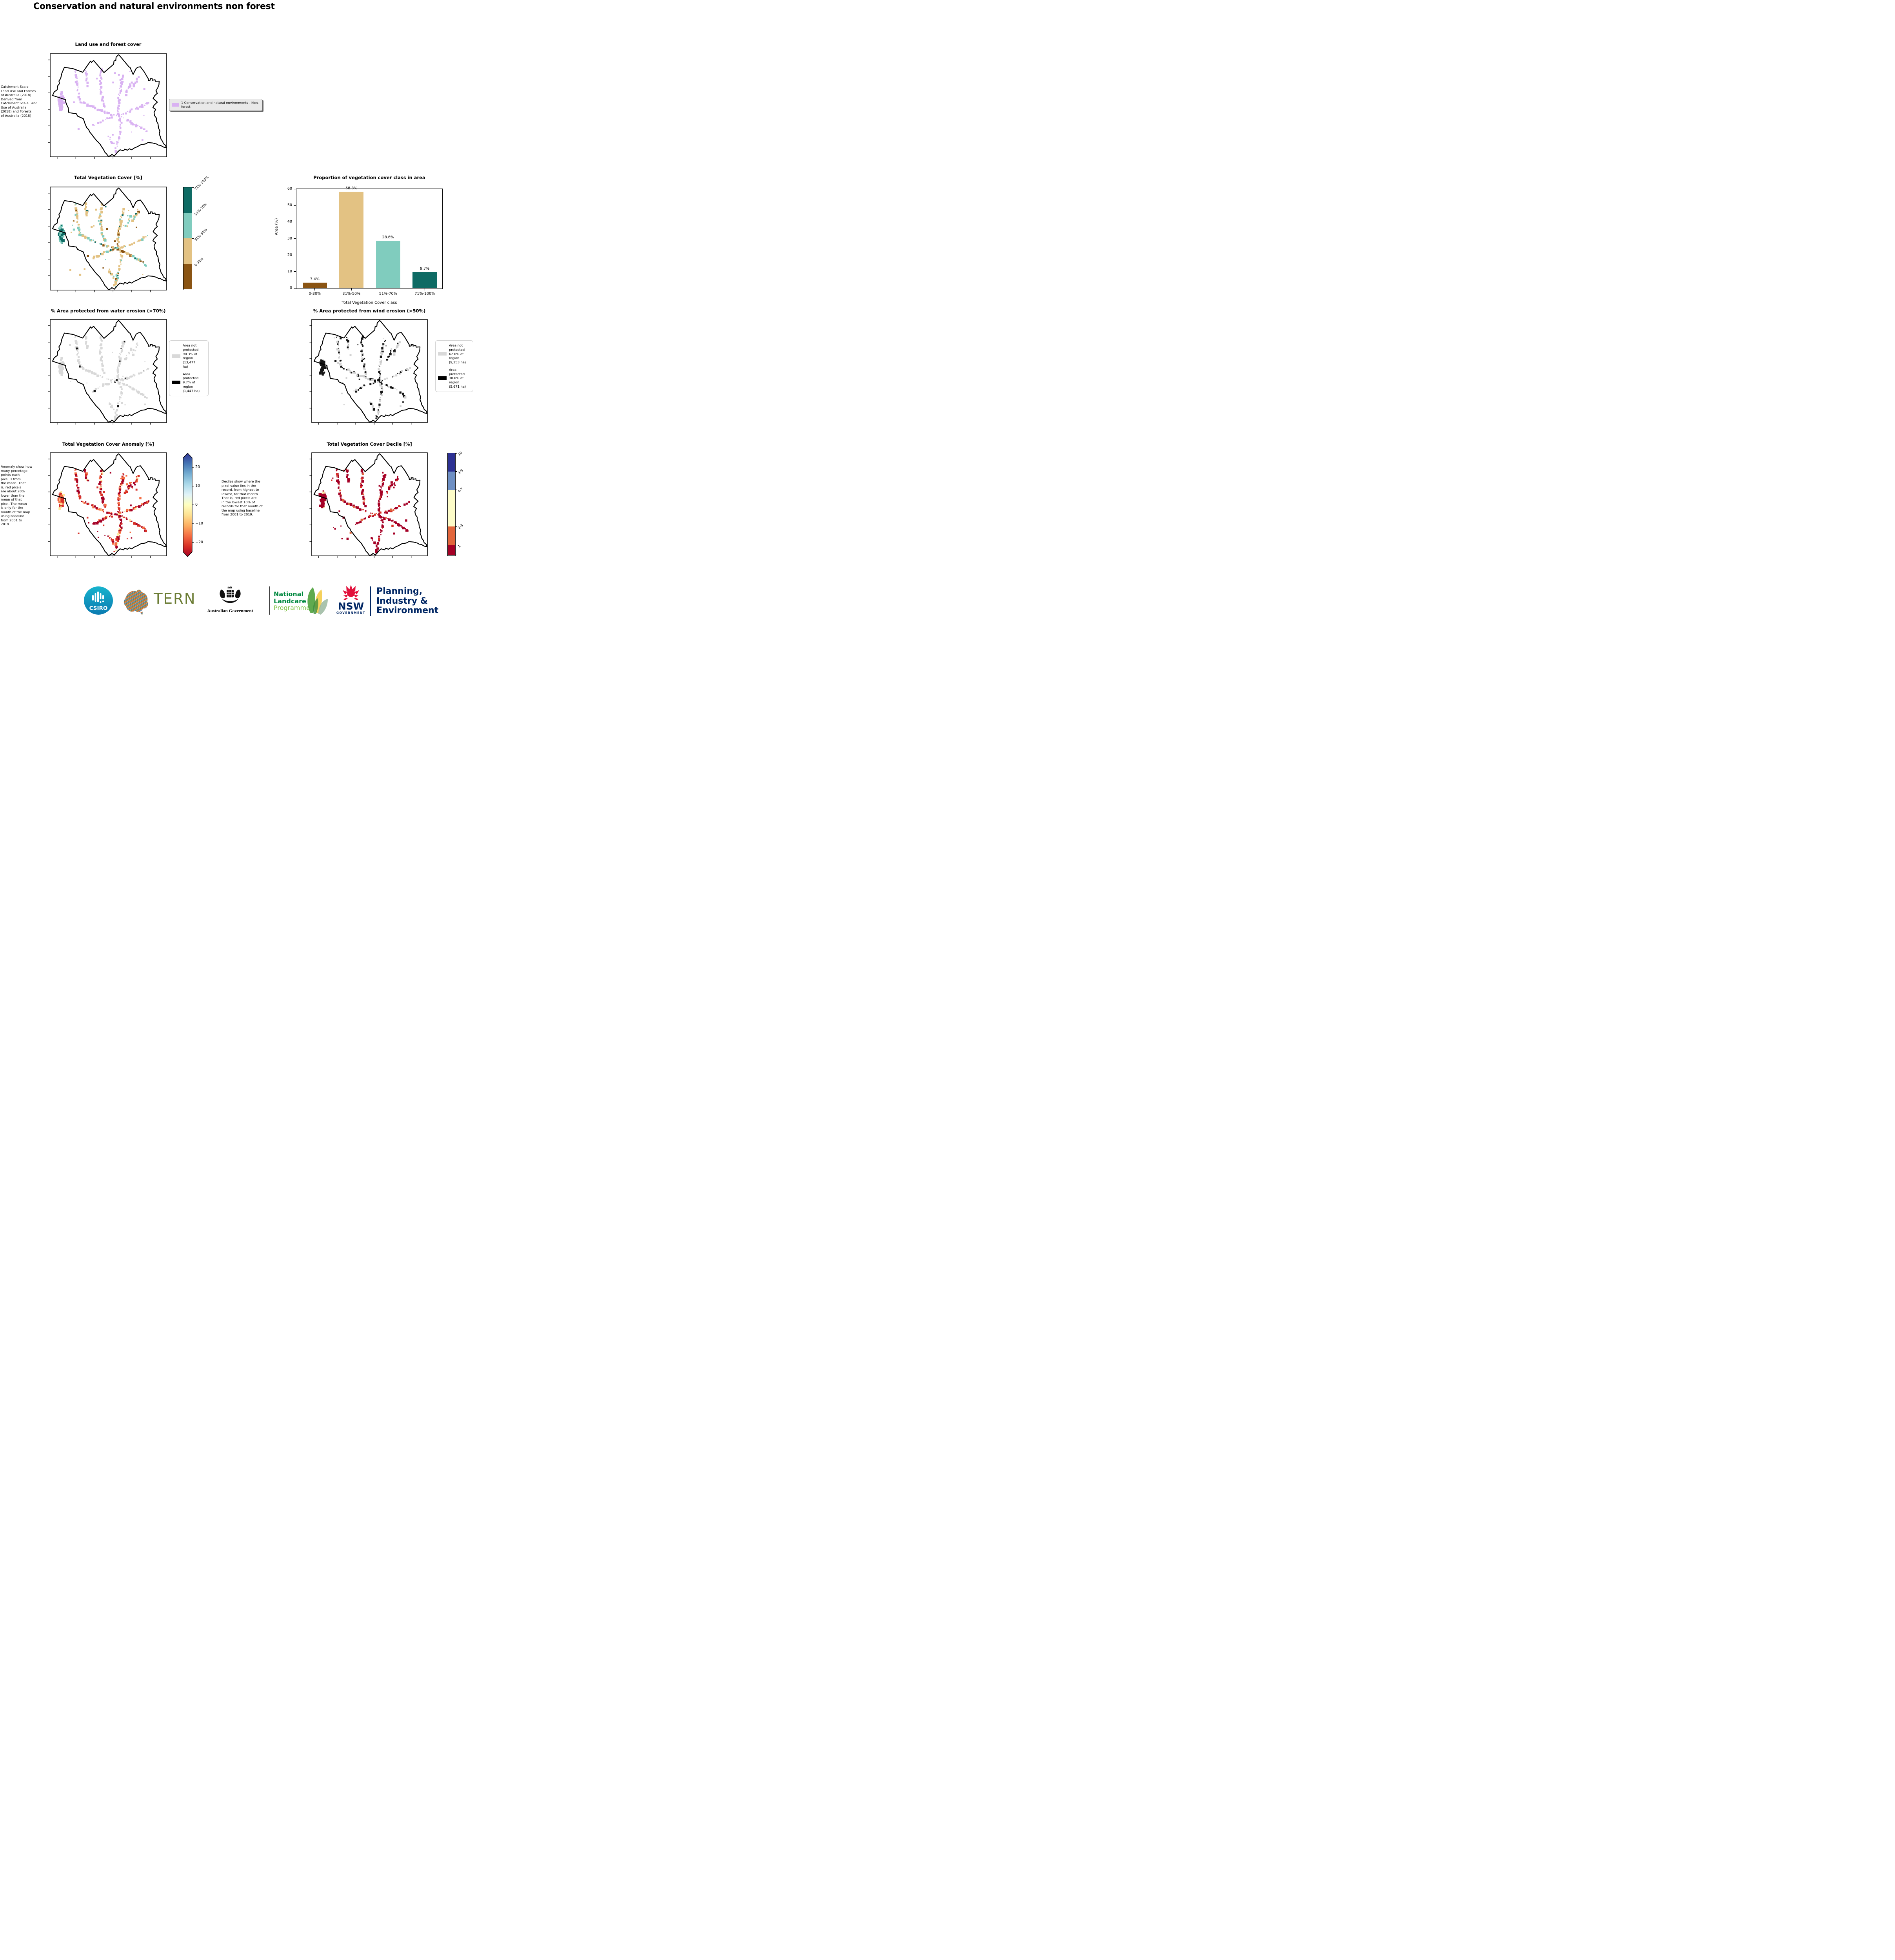 The image size is (1895, 1960). Describe the element at coordinates (400, 591) in the screenshot. I see `planning-line: Planning,` at that location.